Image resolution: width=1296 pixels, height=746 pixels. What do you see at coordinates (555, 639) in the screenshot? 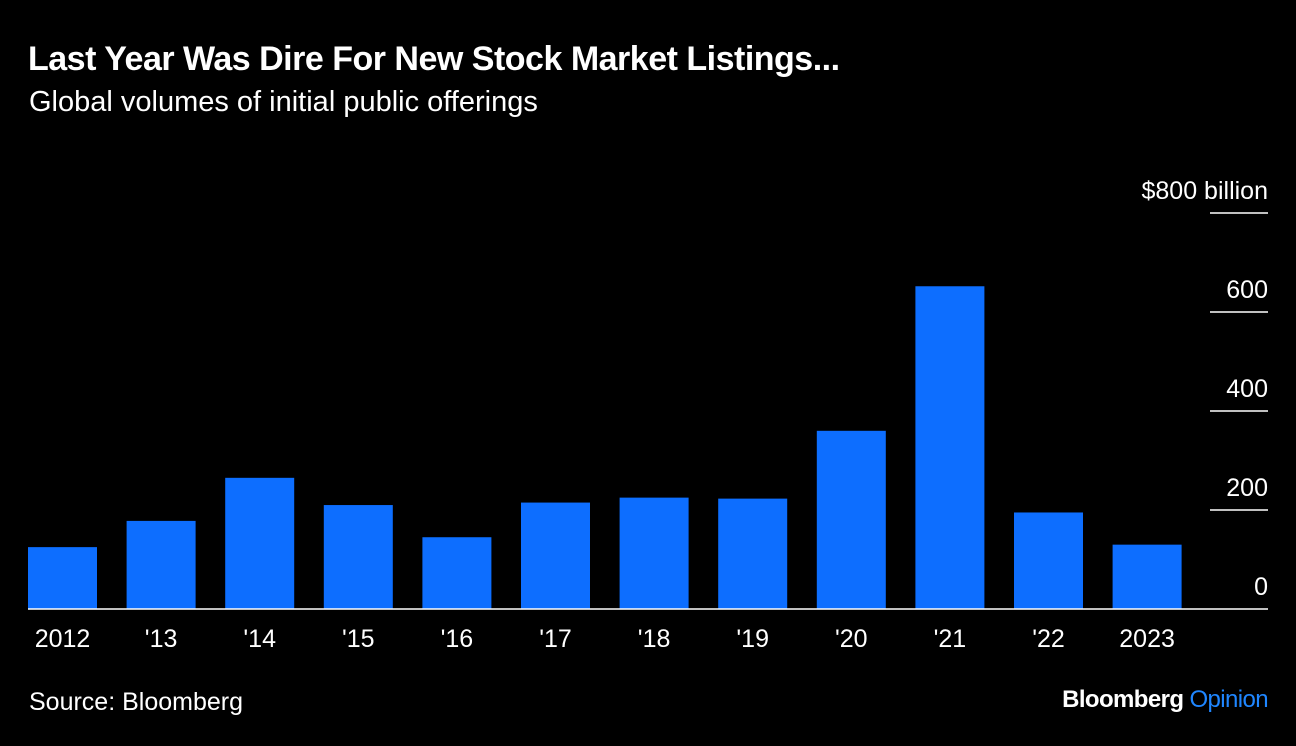
I see `x-tick-label: '17` at bounding box center [555, 639].